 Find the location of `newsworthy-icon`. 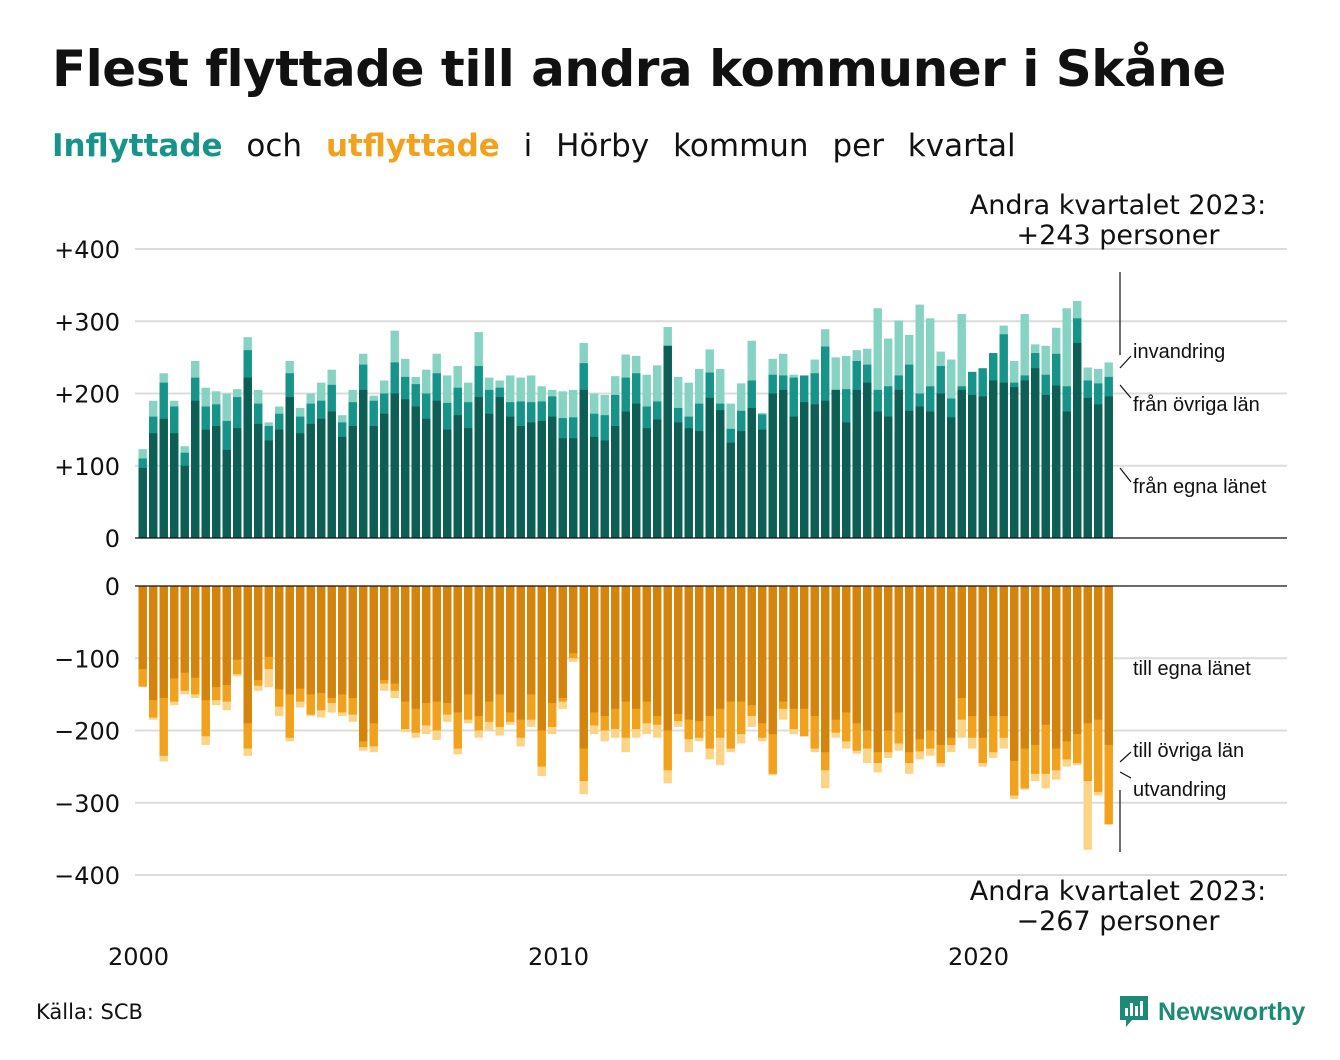

newsworthy-icon is located at coordinates (1134, 1011).